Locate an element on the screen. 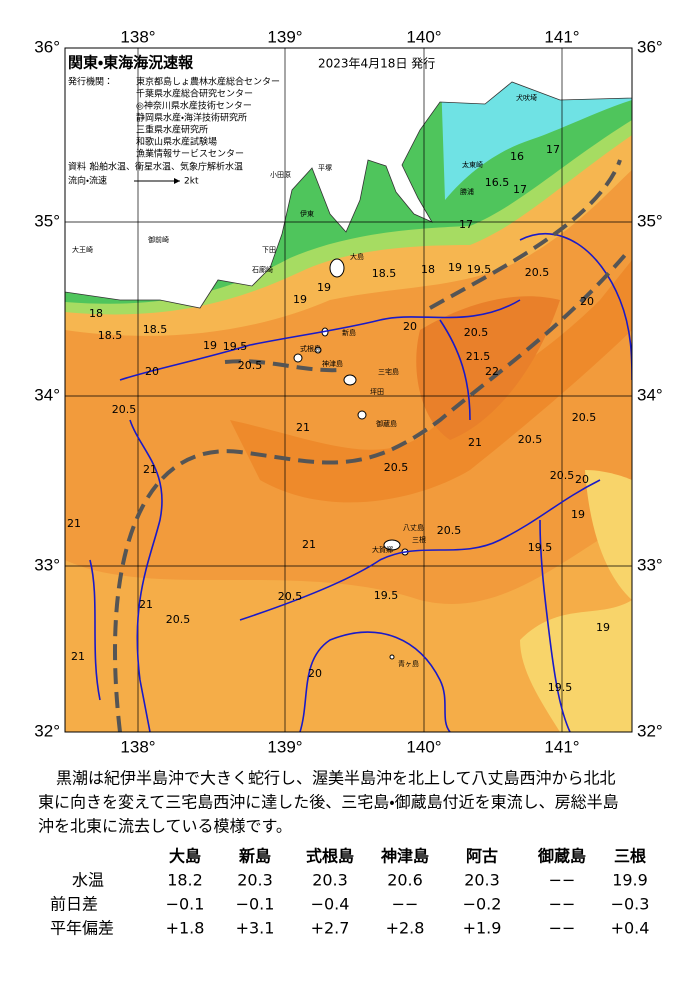 The width and height of the screenshot is (700, 989). issuer: 東京都島しょ農林水産総合センター is located at coordinates (208, 82).